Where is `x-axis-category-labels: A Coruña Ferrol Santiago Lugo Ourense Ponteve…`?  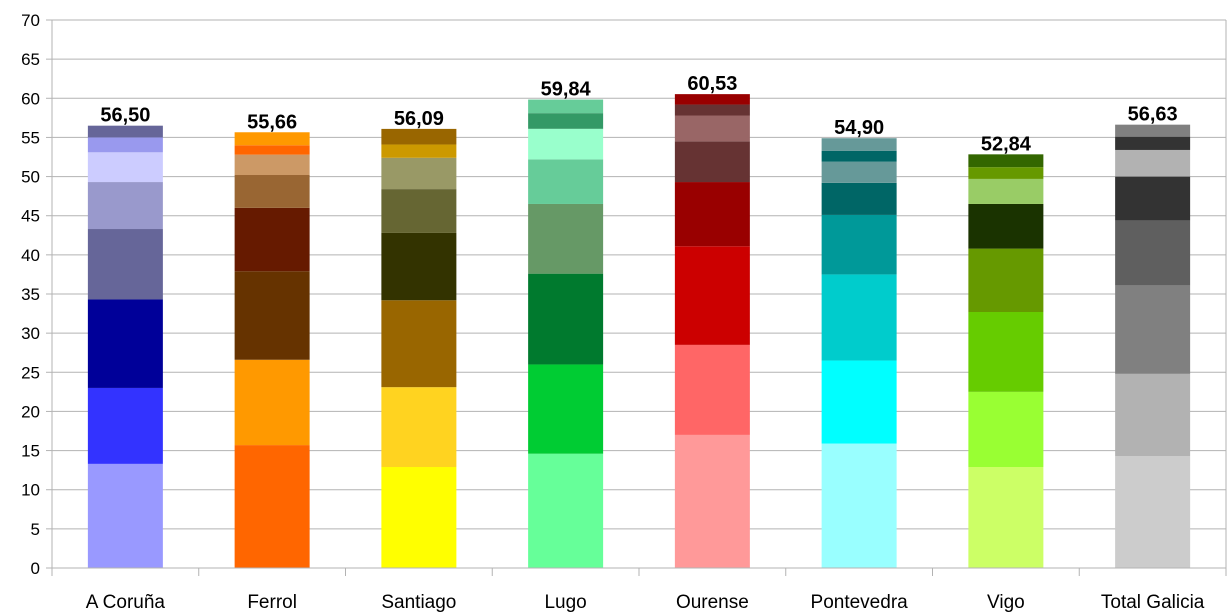 x-axis-category-labels: A Coruña Ferrol Santiago Lugo Ourense Ponteve… is located at coordinates (645, 602).